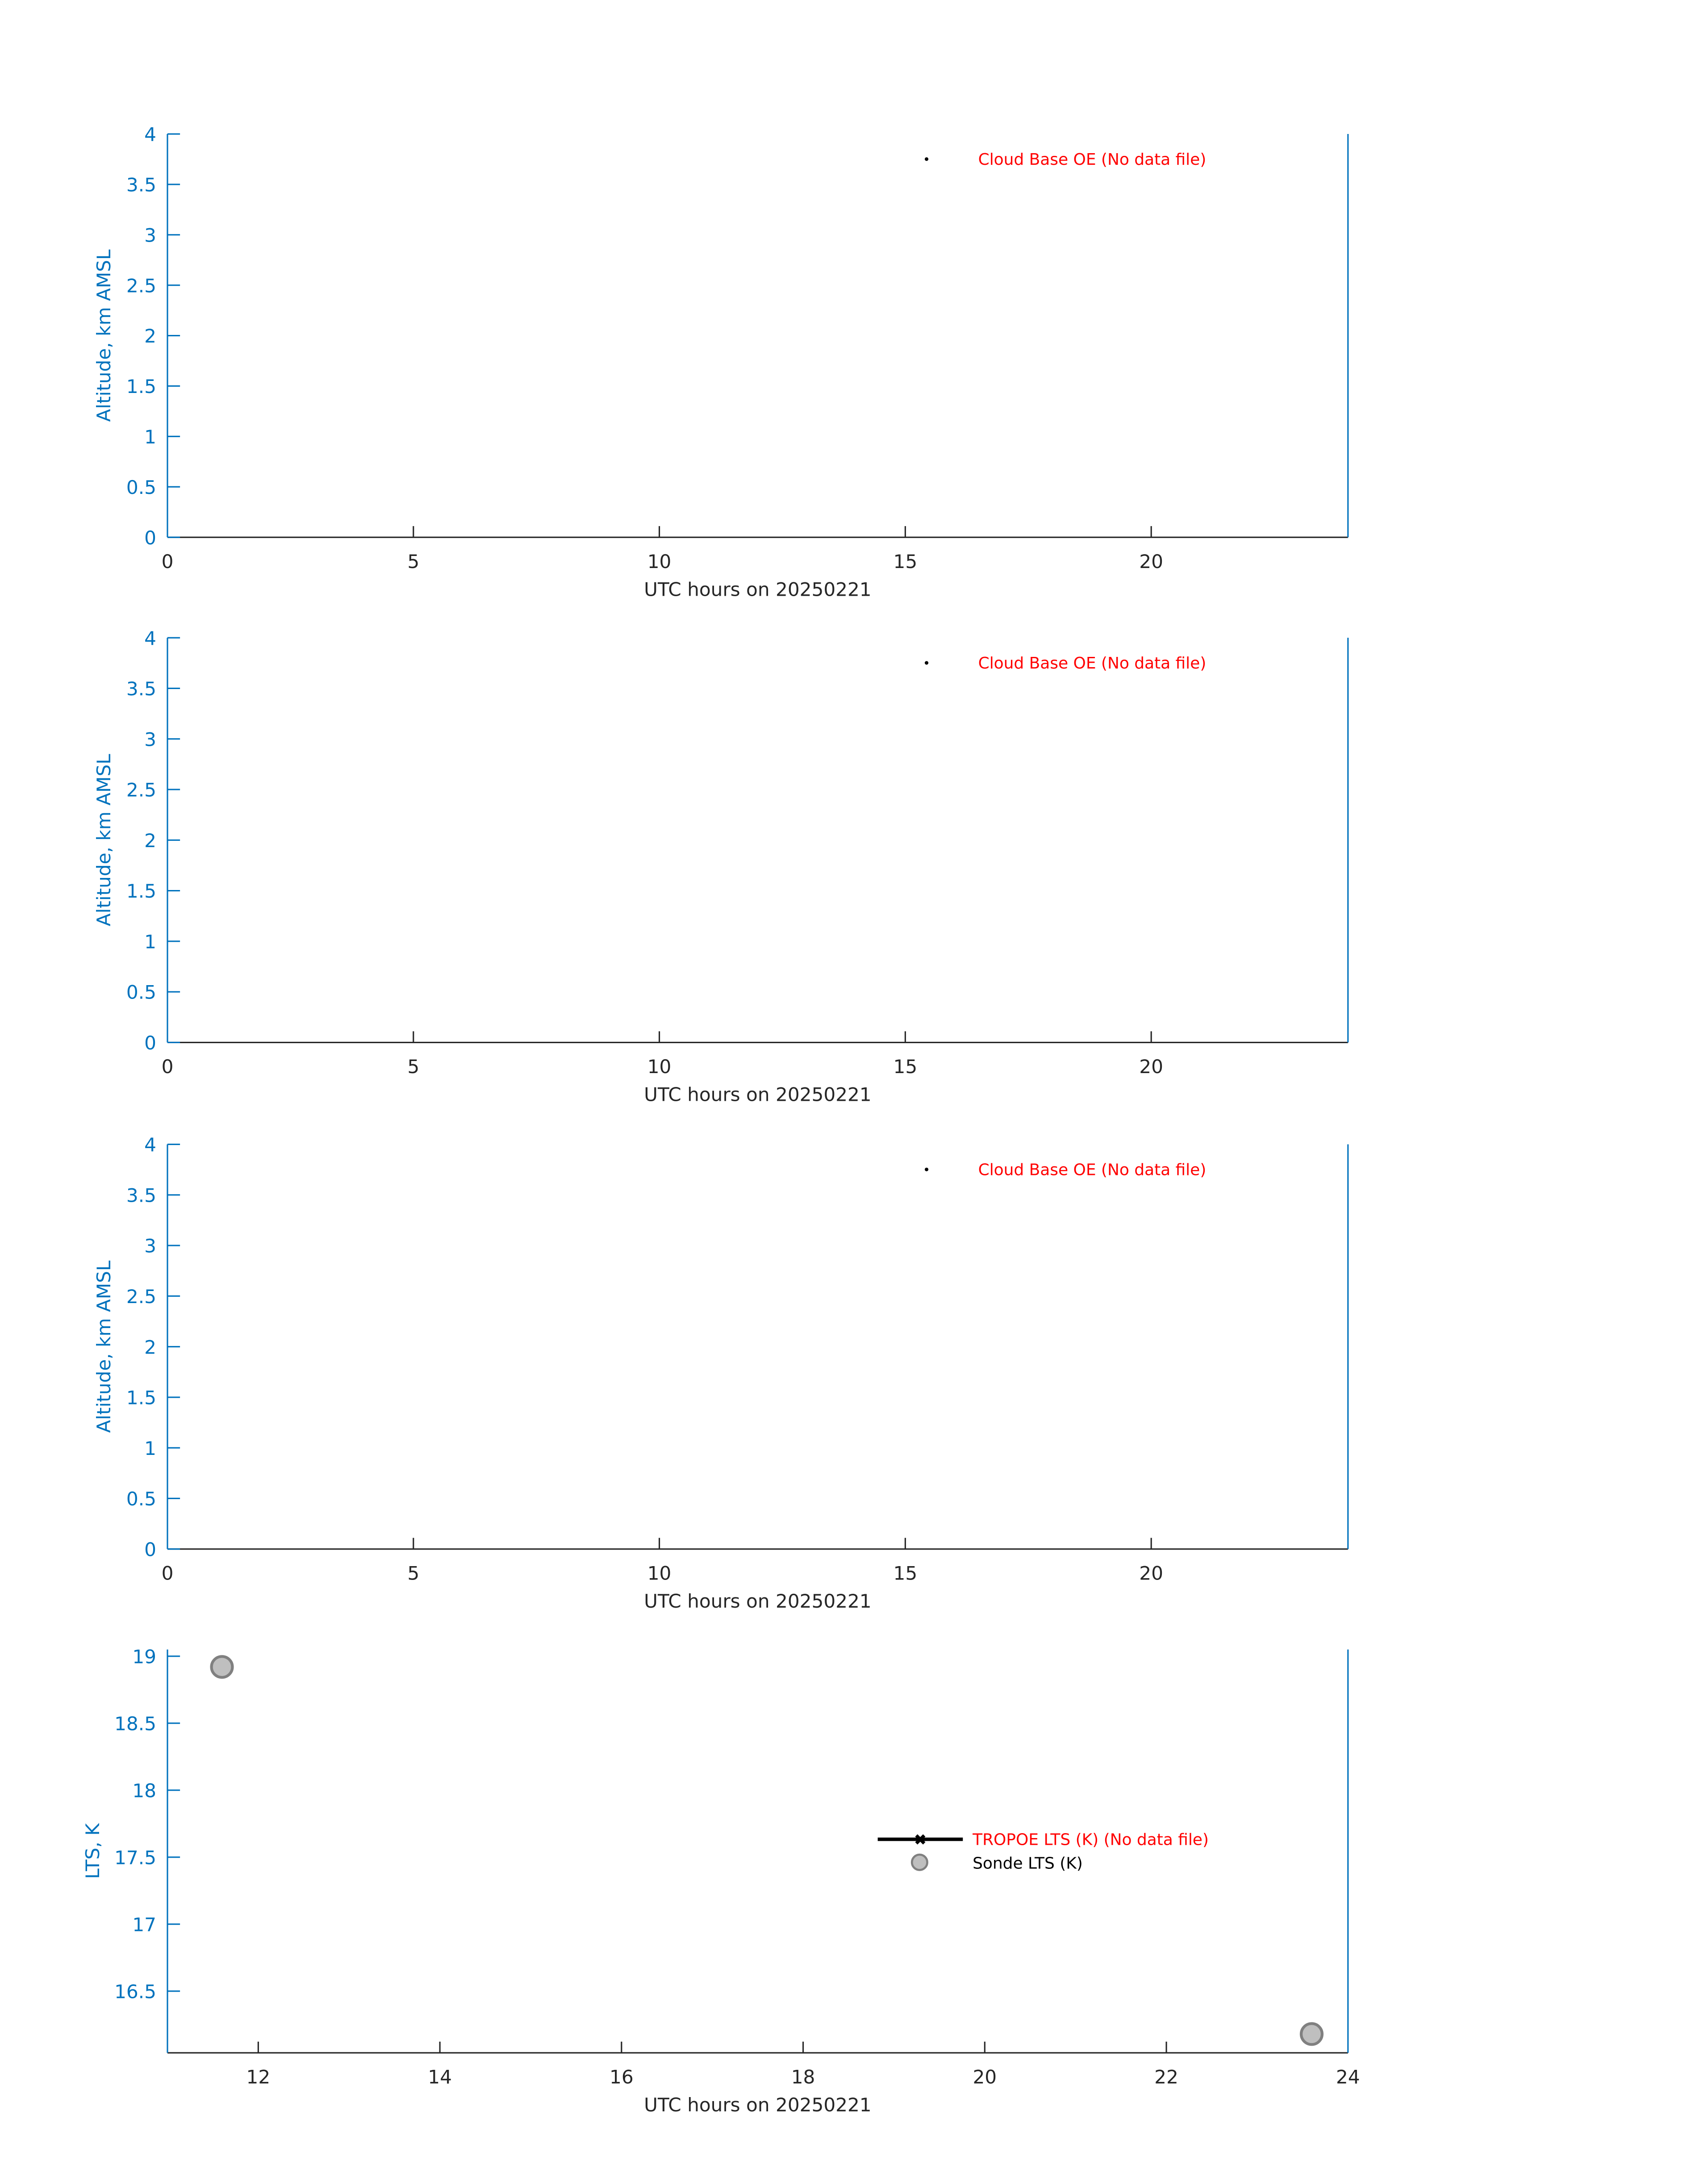  What do you see at coordinates (135, 1857) in the screenshot?
I see `y-tick-label: 17.5` at bounding box center [135, 1857].